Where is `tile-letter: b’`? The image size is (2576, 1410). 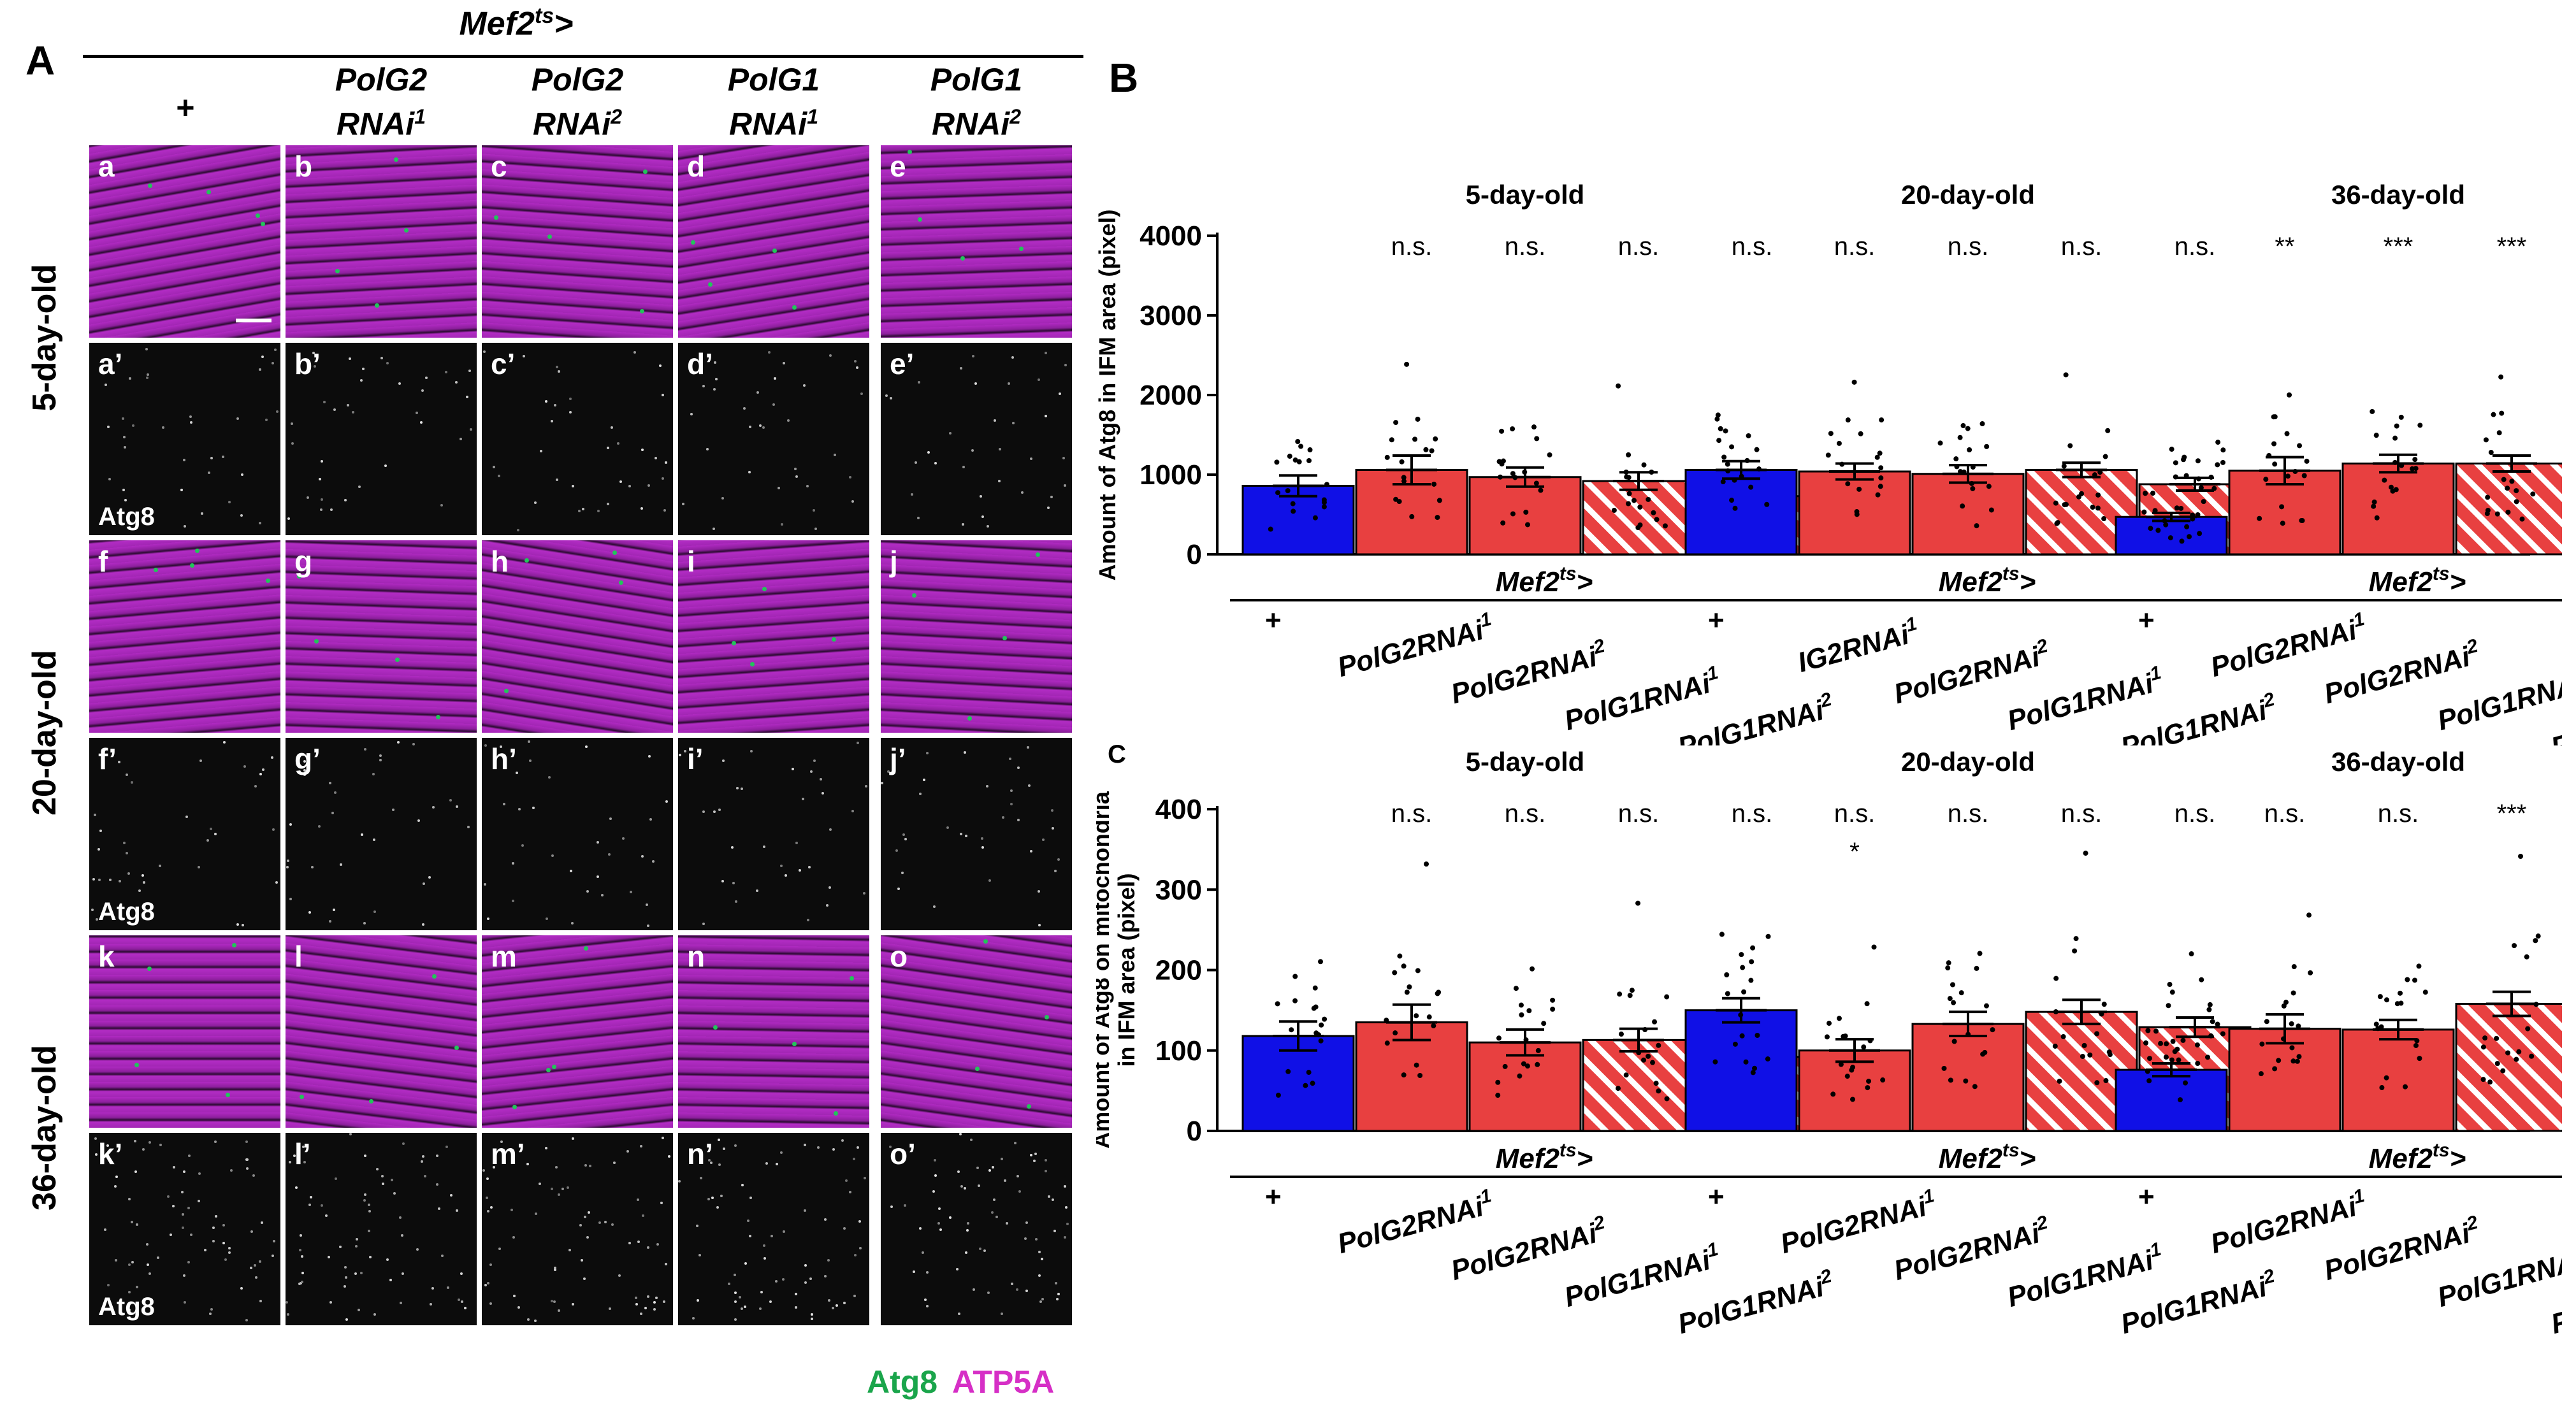
tile-letter: b’ is located at coordinates (307, 363).